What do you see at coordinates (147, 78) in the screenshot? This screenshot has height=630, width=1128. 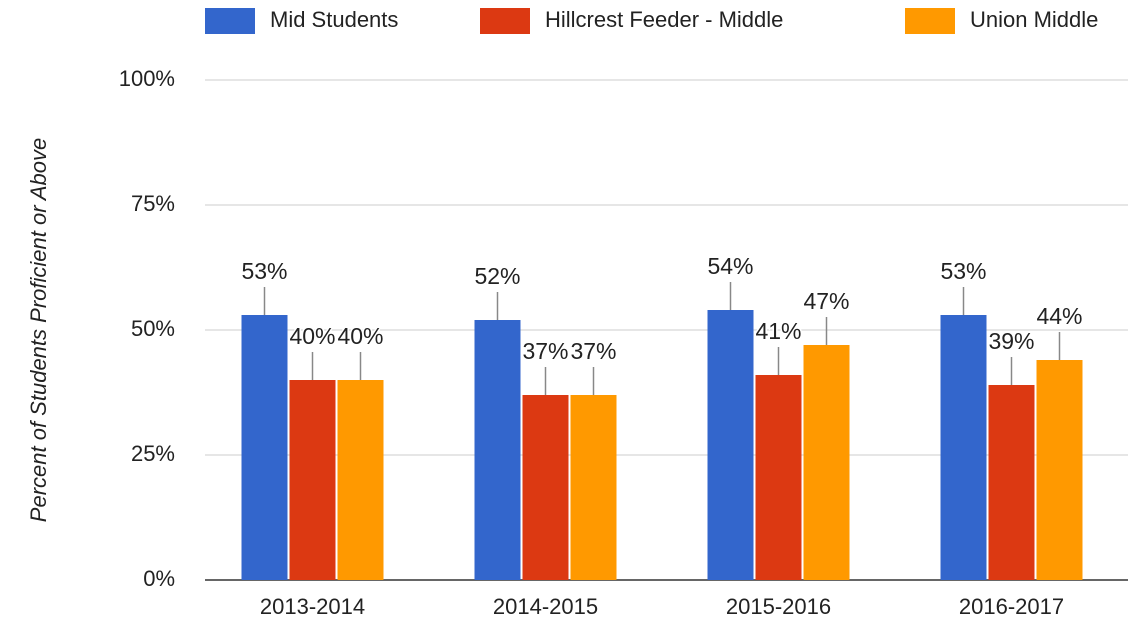 I see `y-tick-label: 100%` at bounding box center [147, 78].